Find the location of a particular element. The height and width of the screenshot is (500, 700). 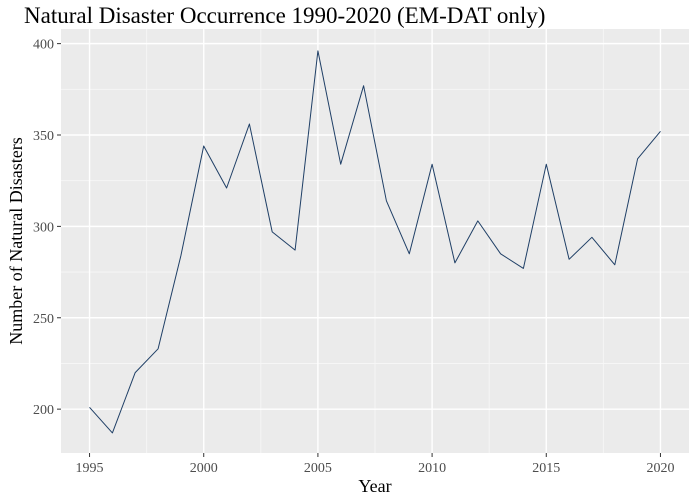

x-tick-label: 2010 is located at coordinates (432, 468).